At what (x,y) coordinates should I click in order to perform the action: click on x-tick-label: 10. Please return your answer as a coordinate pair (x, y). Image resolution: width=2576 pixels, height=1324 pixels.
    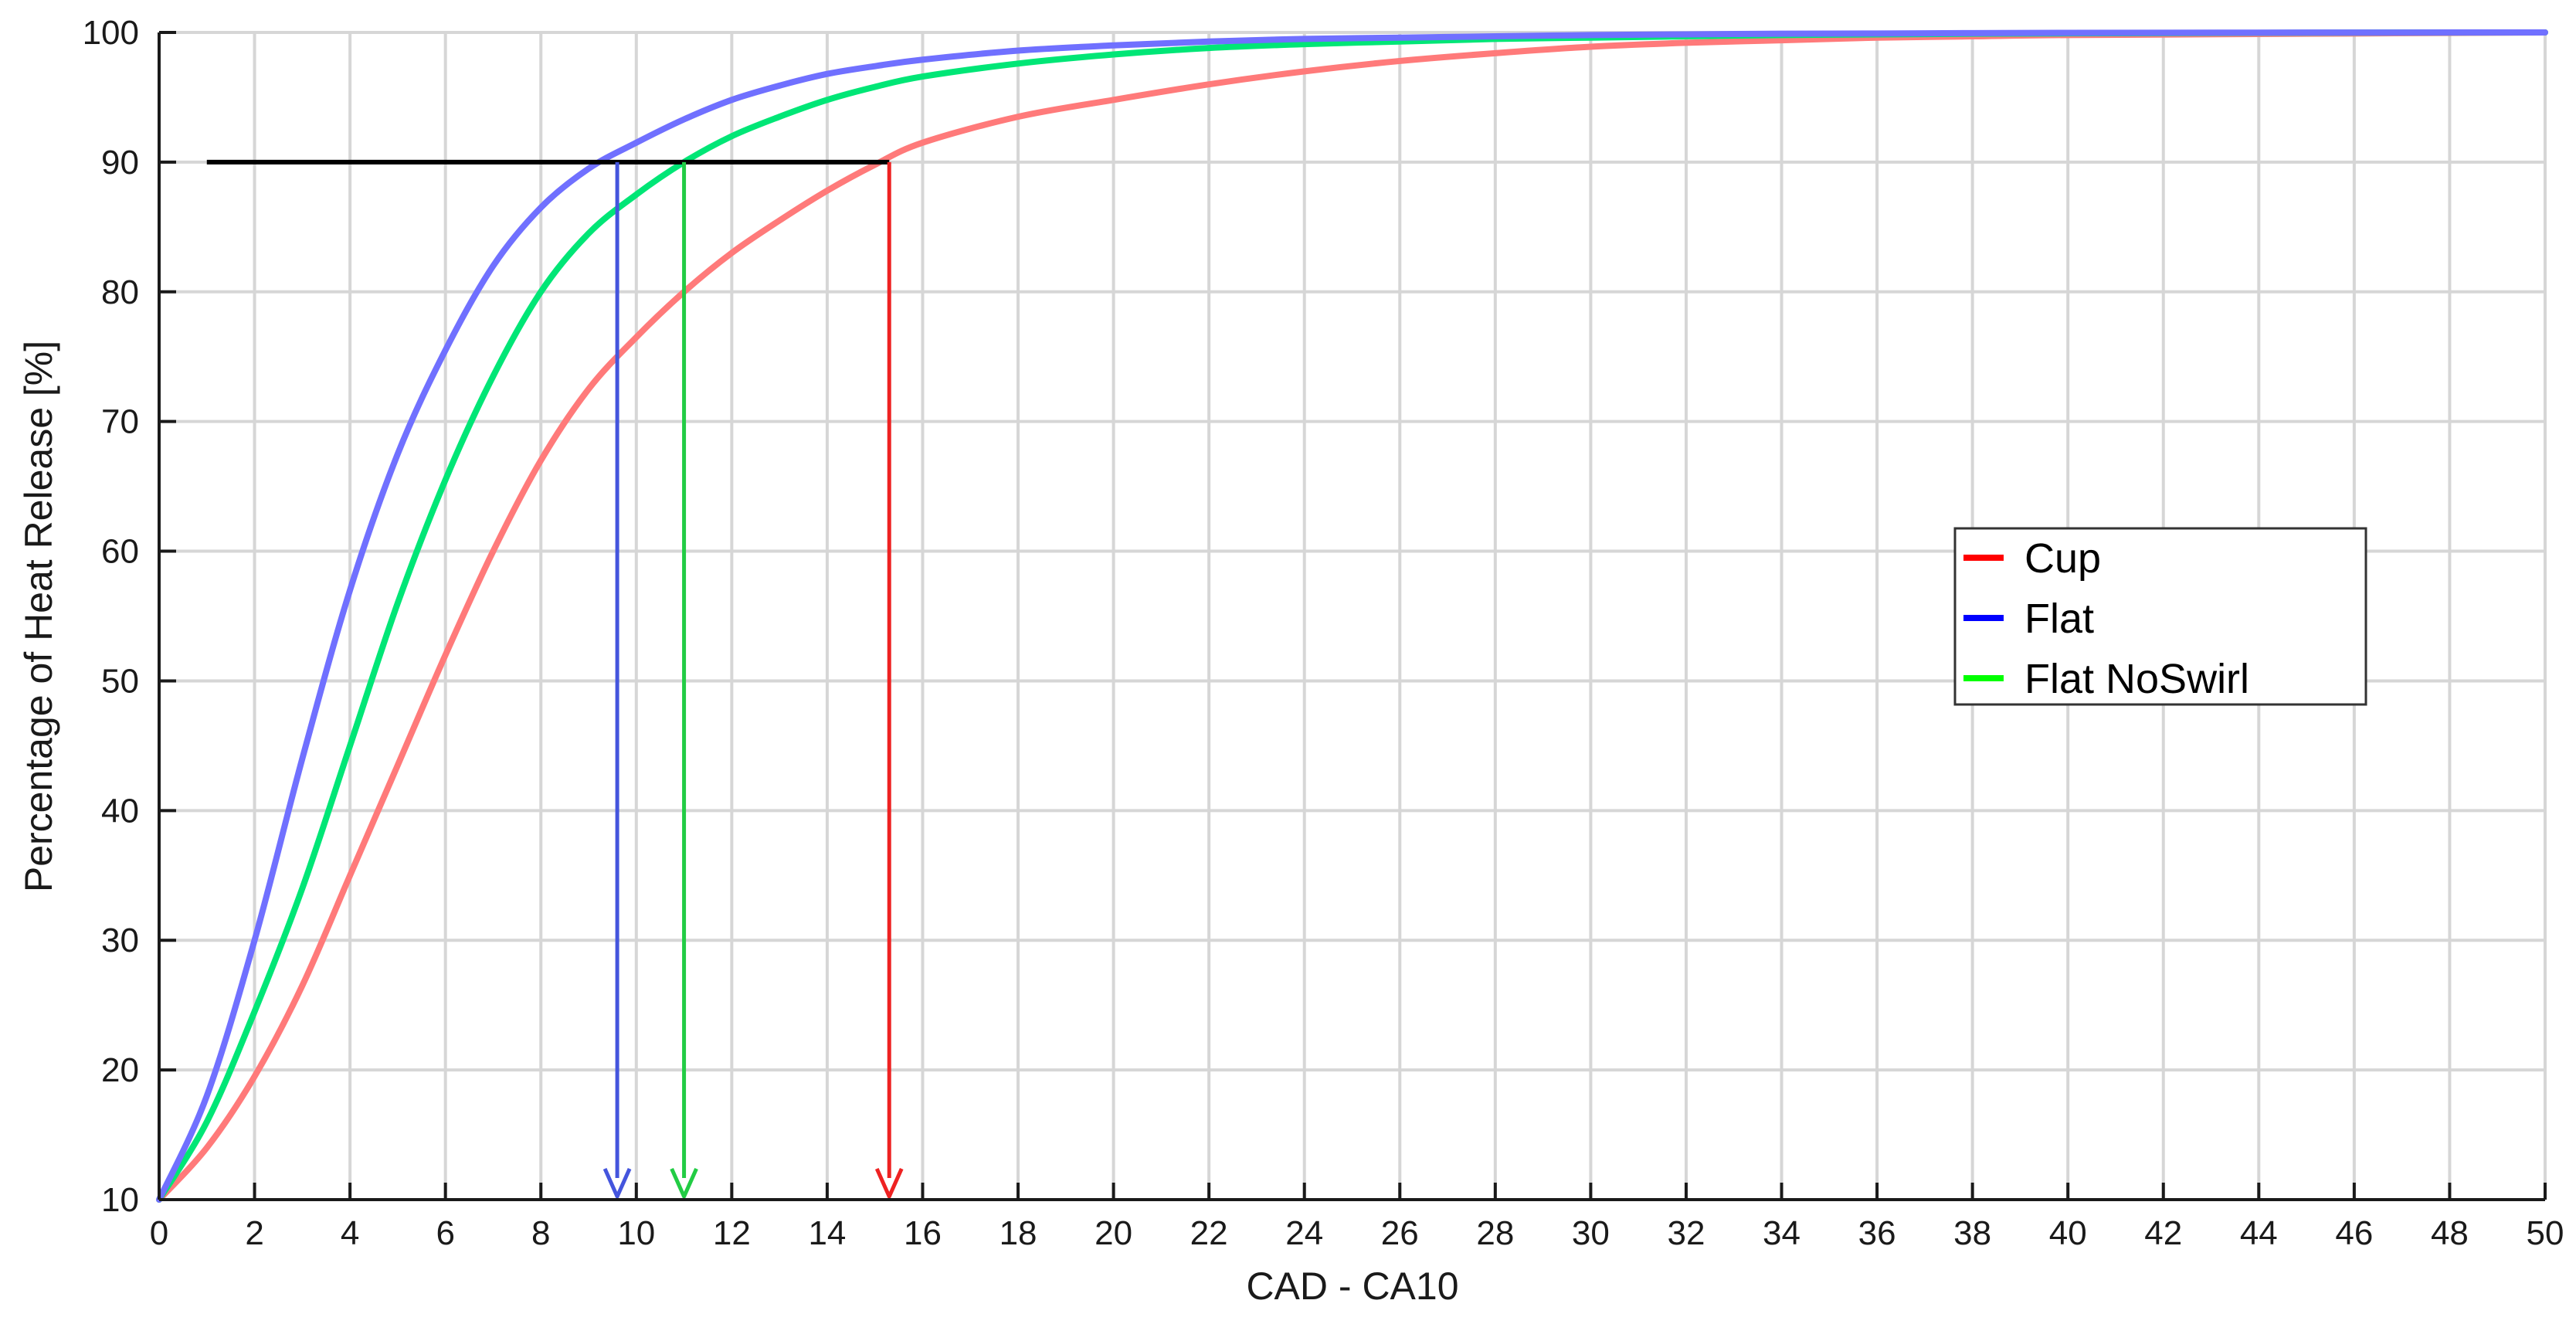
    Looking at the image, I should click on (636, 1233).